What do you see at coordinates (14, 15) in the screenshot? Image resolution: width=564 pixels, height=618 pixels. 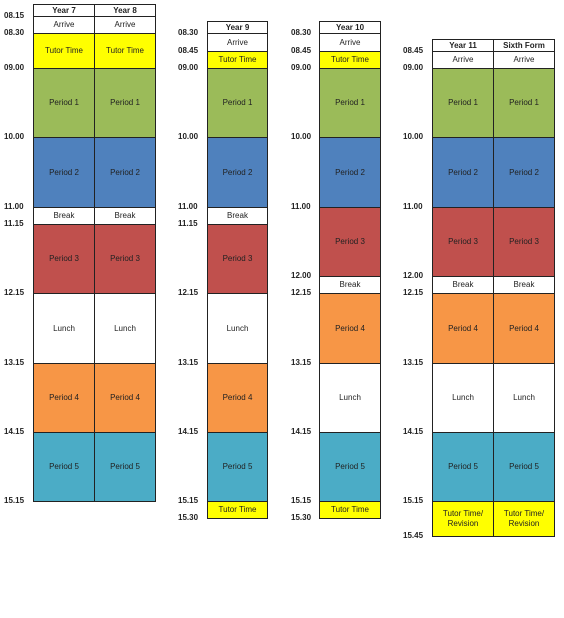 I see `time-label: 08.15` at bounding box center [14, 15].